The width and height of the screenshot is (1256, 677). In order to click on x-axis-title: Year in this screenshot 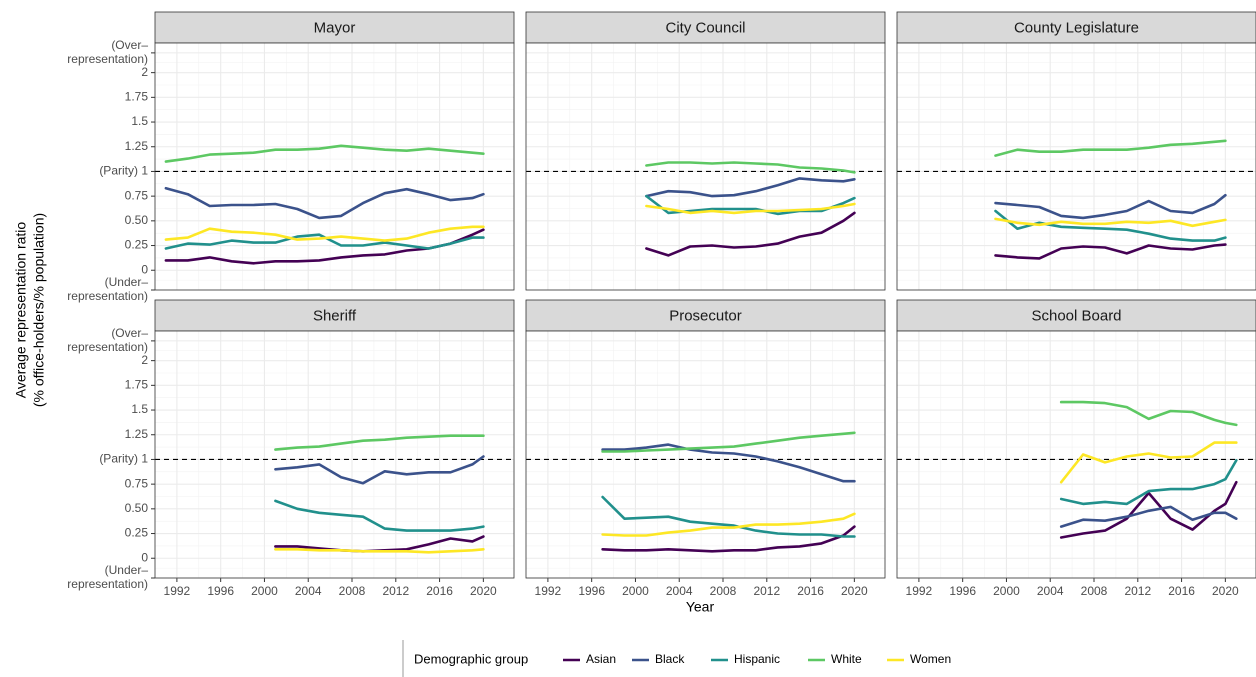, I will do `click(700, 607)`.